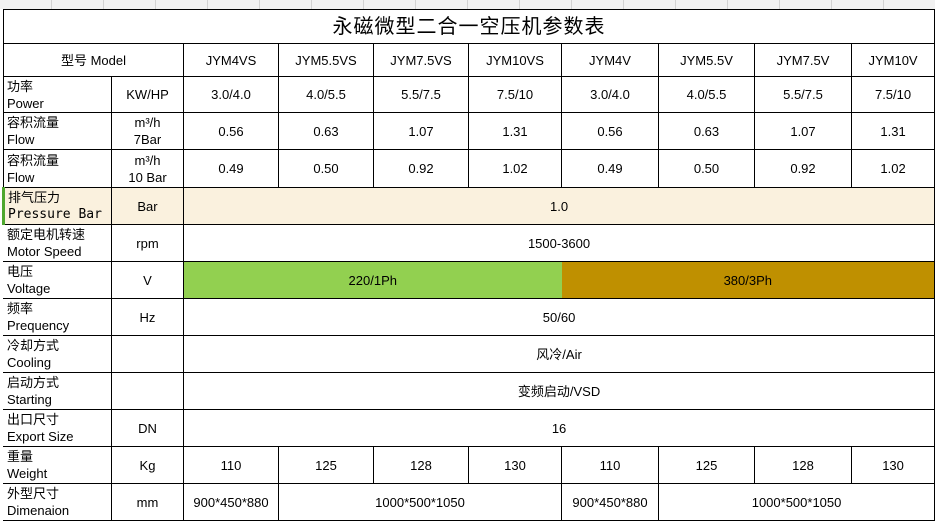  I want to click on table-row: 额定电机转速 Motor Speed rpm 1500-3600, so click(469, 243).